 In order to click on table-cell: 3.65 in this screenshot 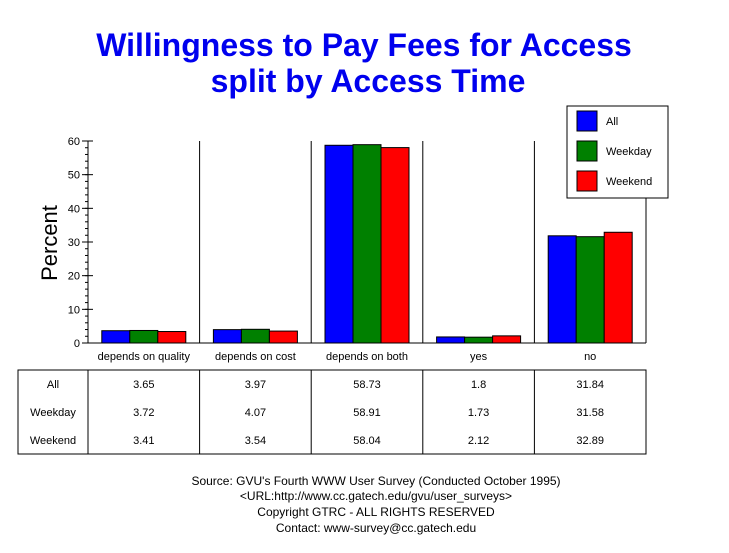, I will do `click(143, 385)`.